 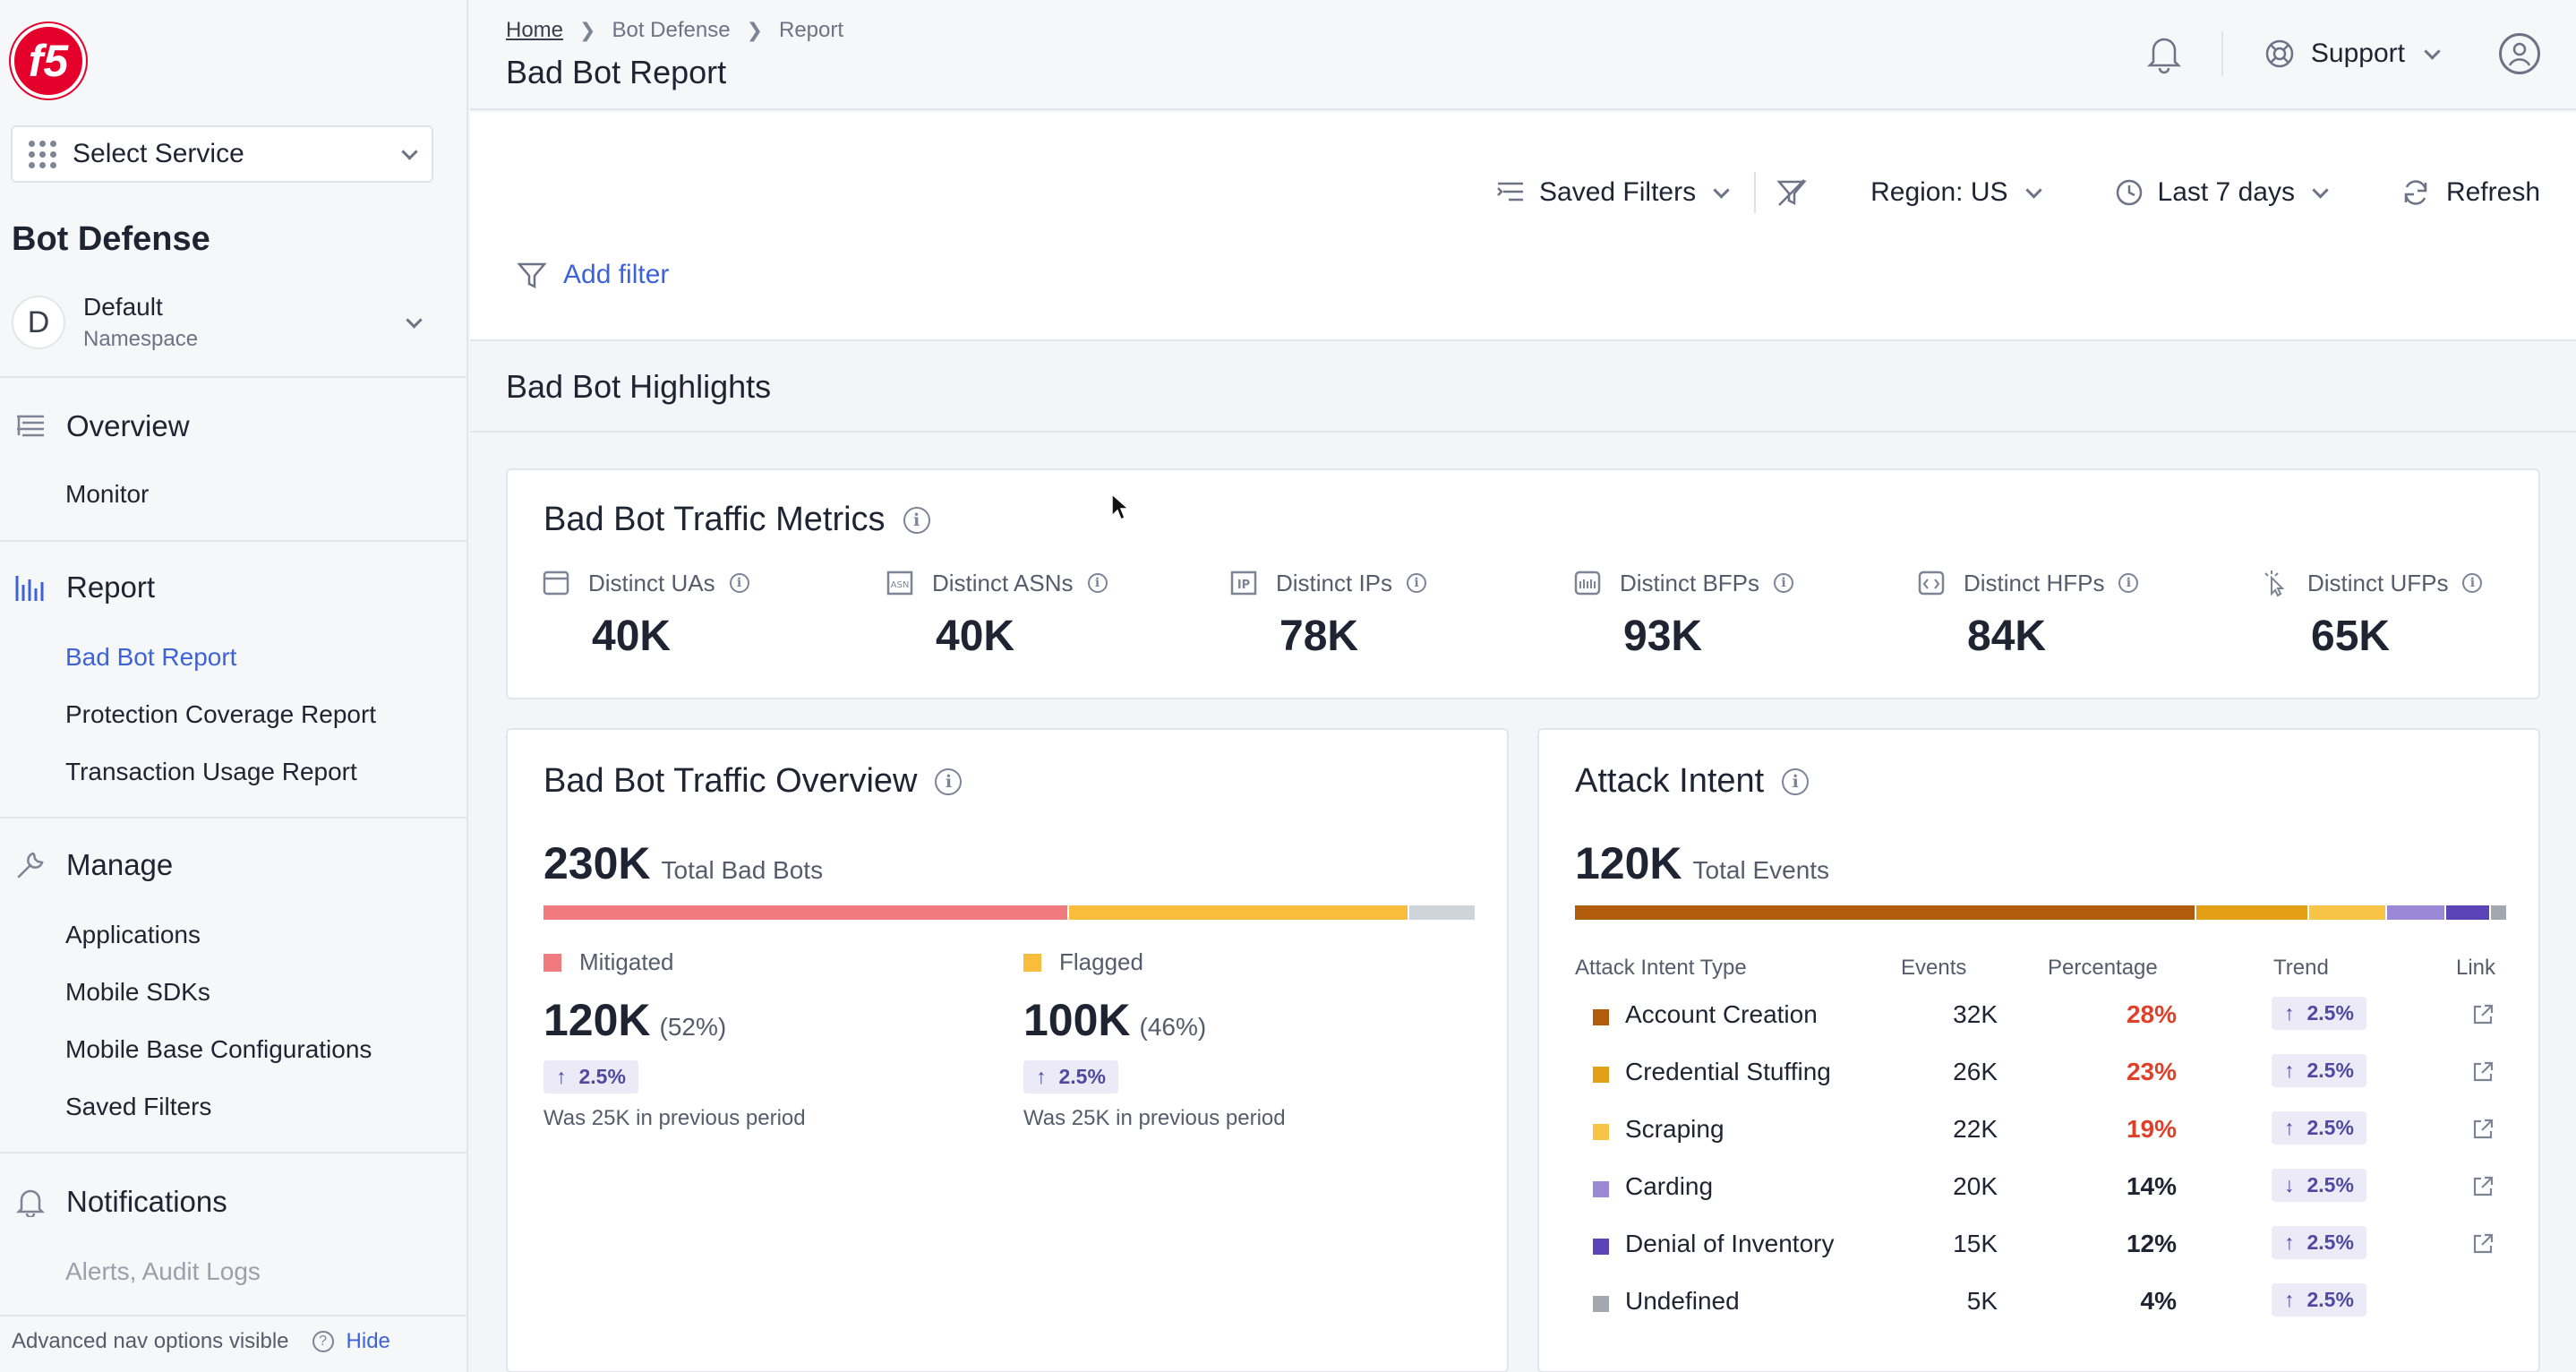 I want to click on metric-value: 65K, so click(x=2351, y=636).